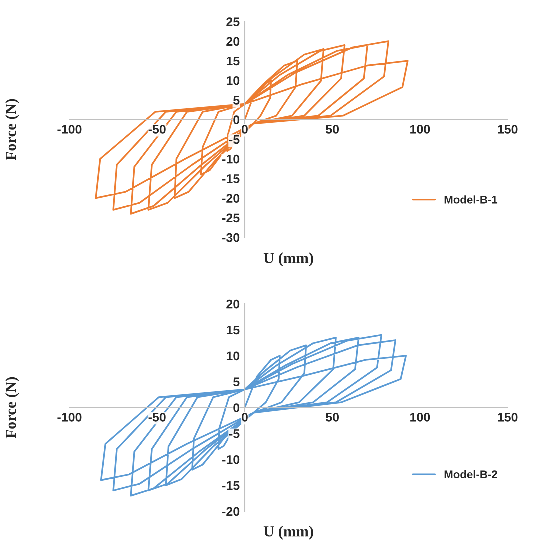  What do you see at coordinates (471, 200) in the screenshot?
I see `legend-label: Model-B-1` at bounding box center [471, 200].